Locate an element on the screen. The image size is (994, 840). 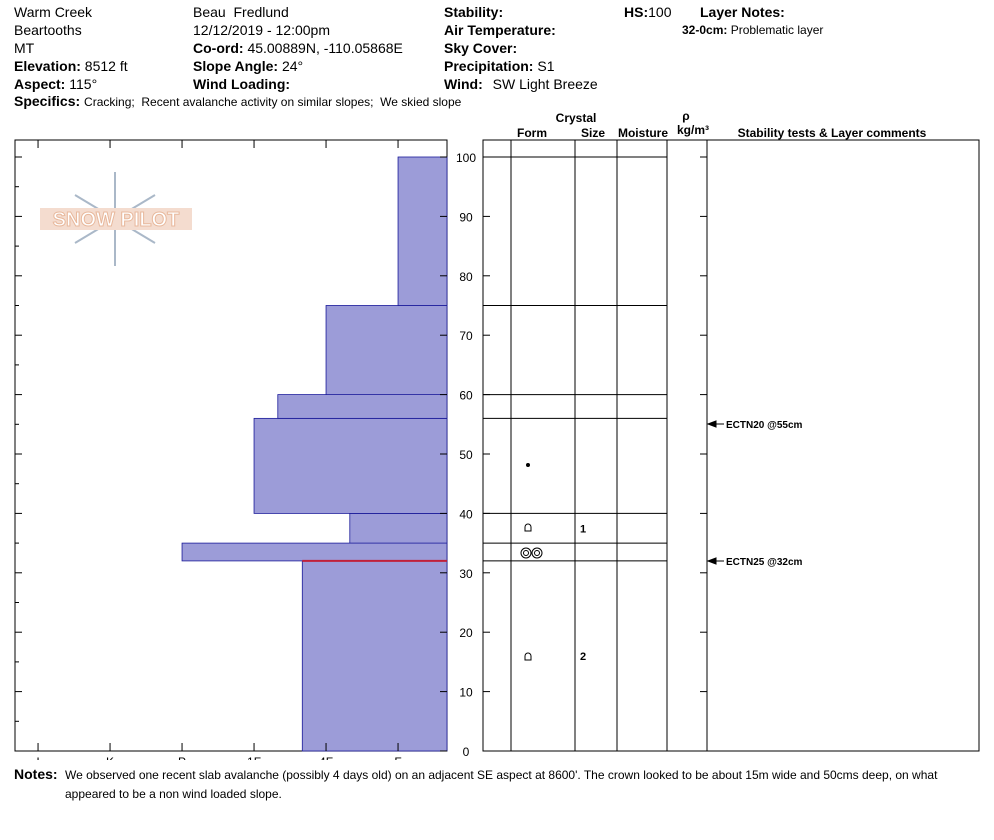
wind-loading-label: Wind Loading: is located at coordinates (241, 84).